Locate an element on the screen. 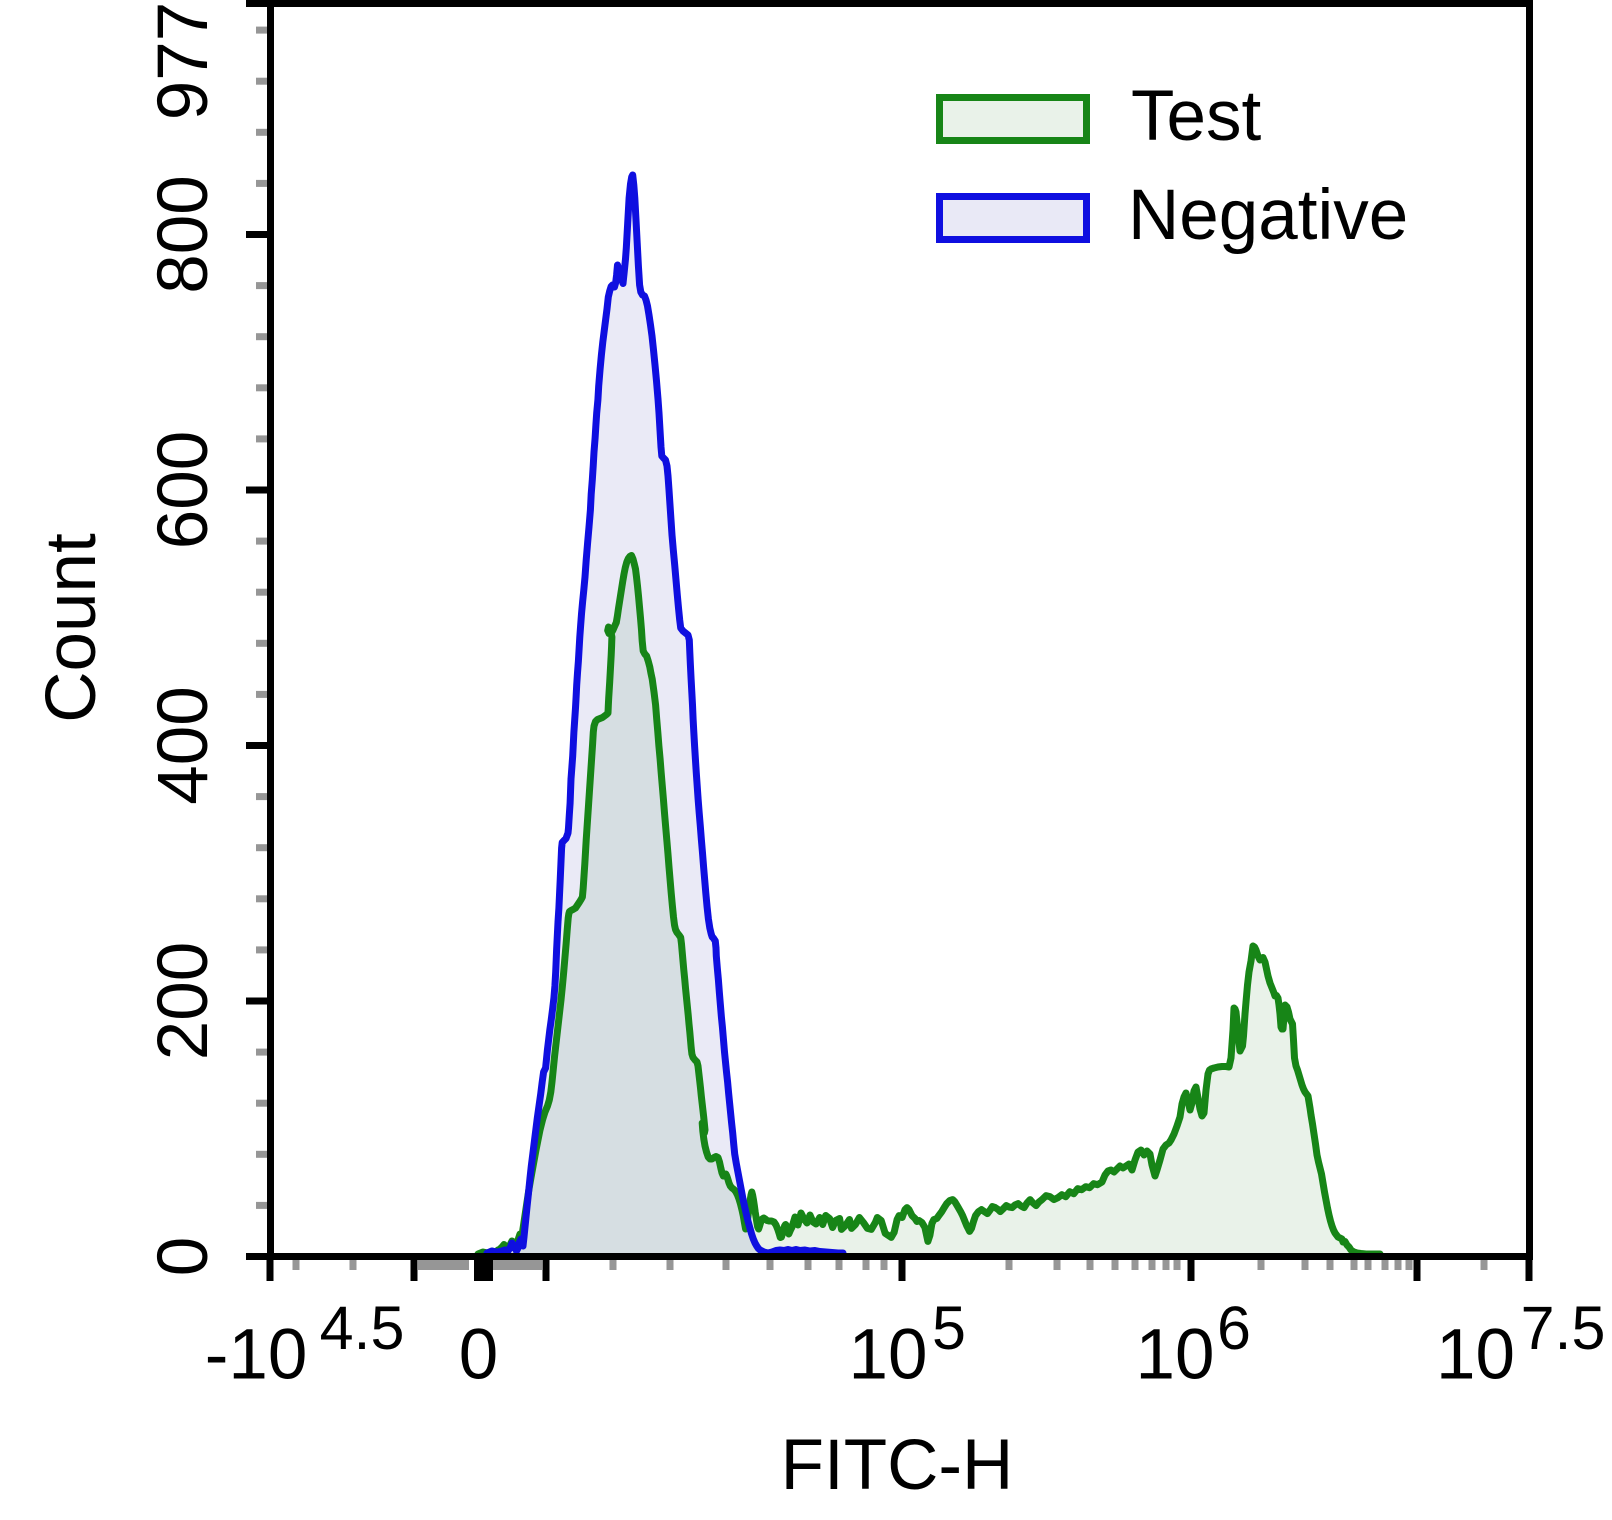 The height and width of the screenshot is (1520, 1612). svg-text: 800 is located at coordinates (183, 234).